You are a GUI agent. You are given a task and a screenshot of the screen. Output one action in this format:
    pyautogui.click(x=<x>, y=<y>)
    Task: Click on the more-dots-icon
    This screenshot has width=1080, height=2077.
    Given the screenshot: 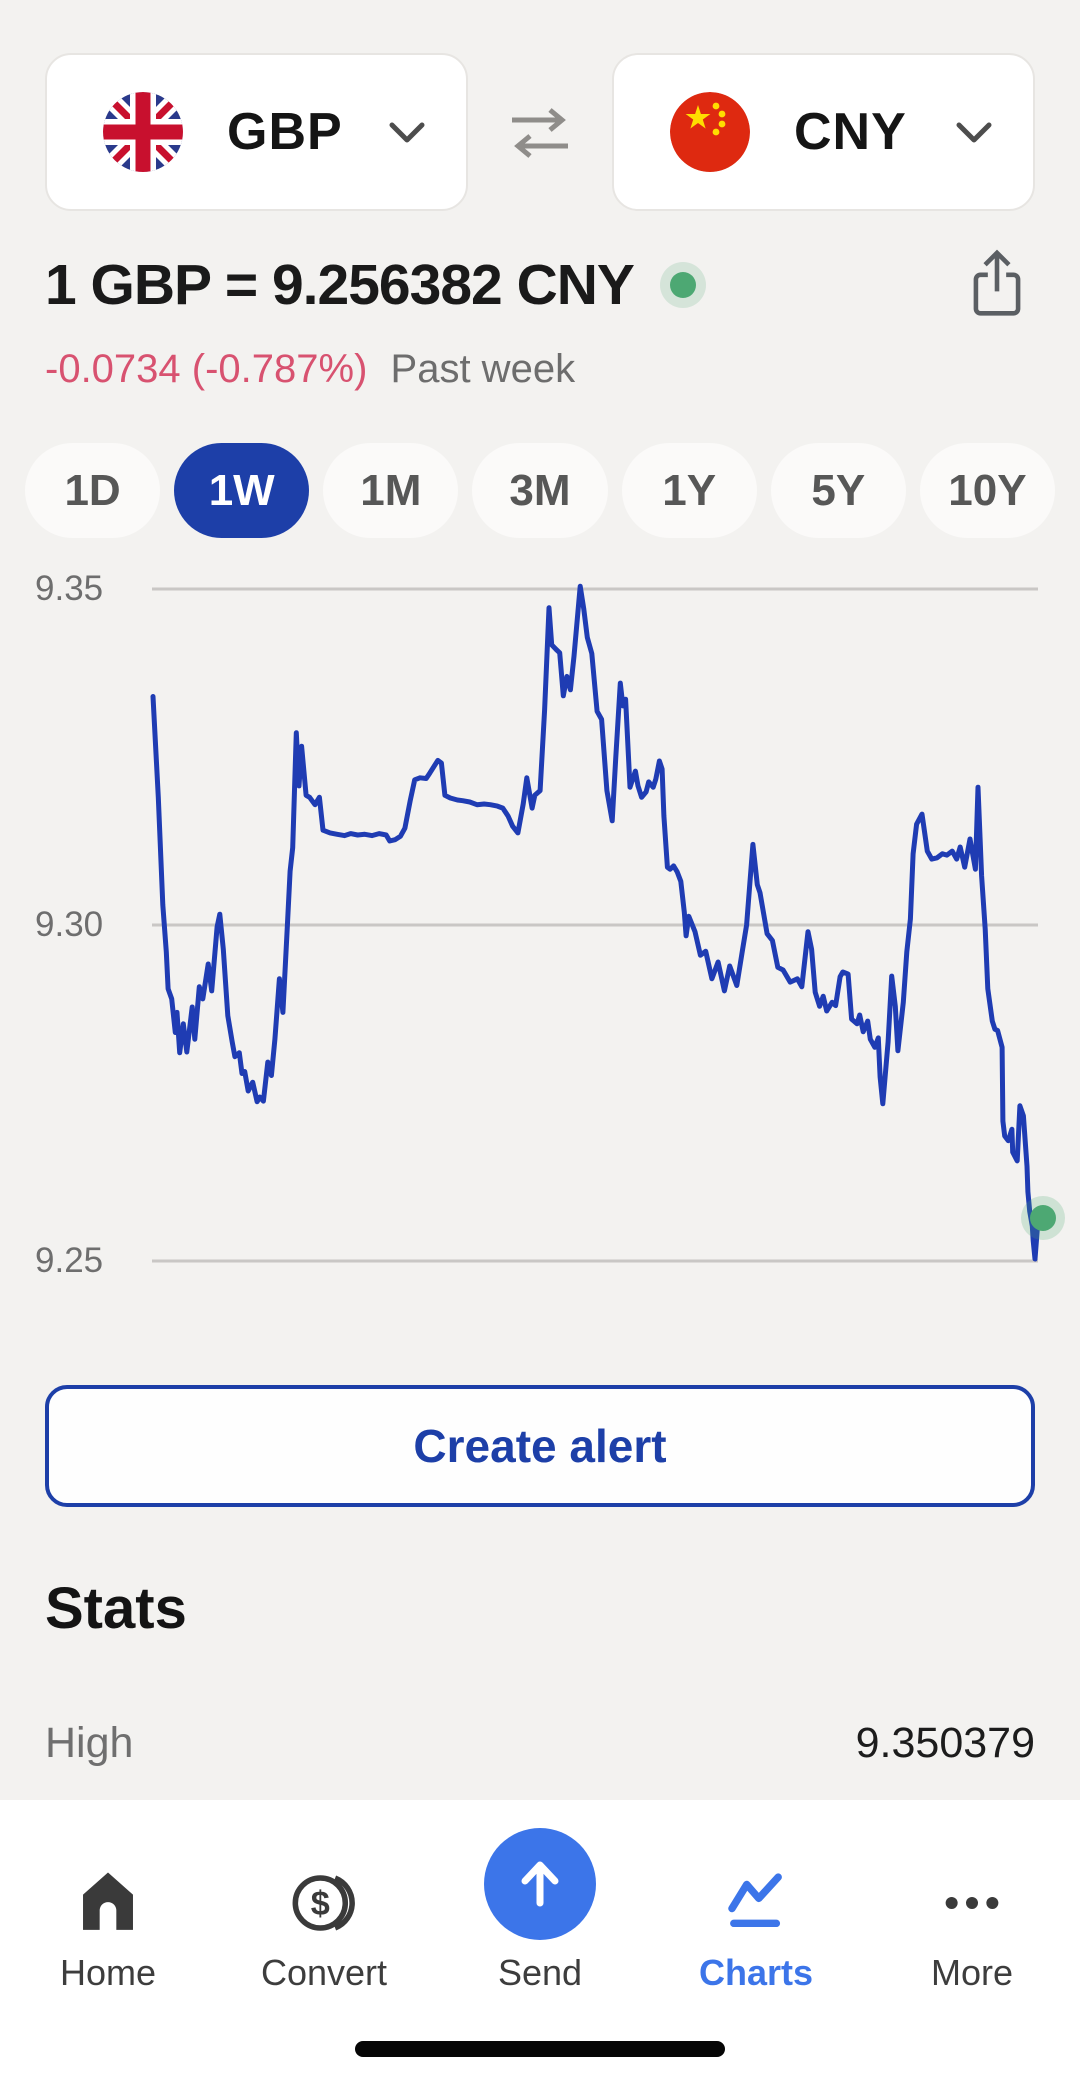 What is the action you would take?
    pyautogui.click(x=972, y=1903)
    